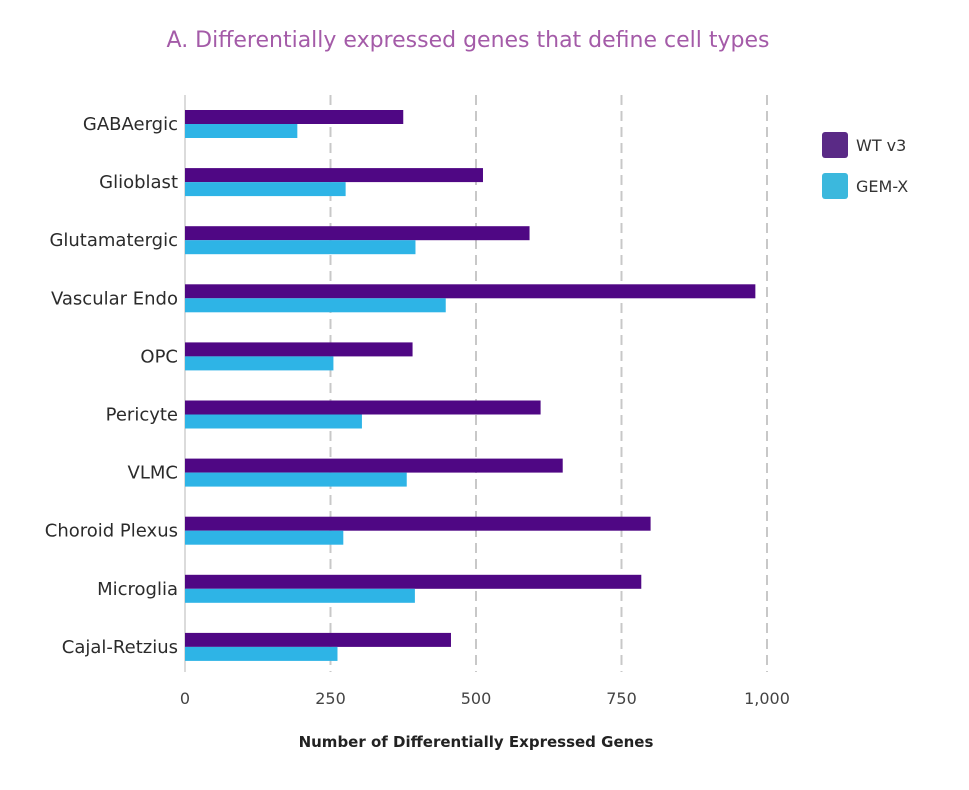 This screenshot has width=969, height=790. I want to click on x-tick-label-250: 250, so click(330, 698).